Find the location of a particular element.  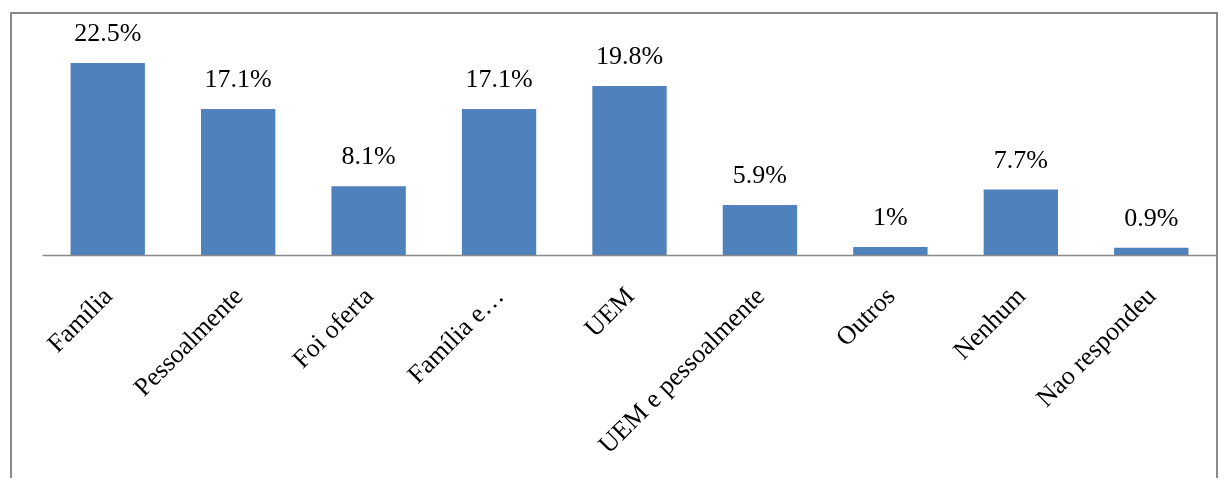

data-label: 1% is located at coordinates (890, 216).